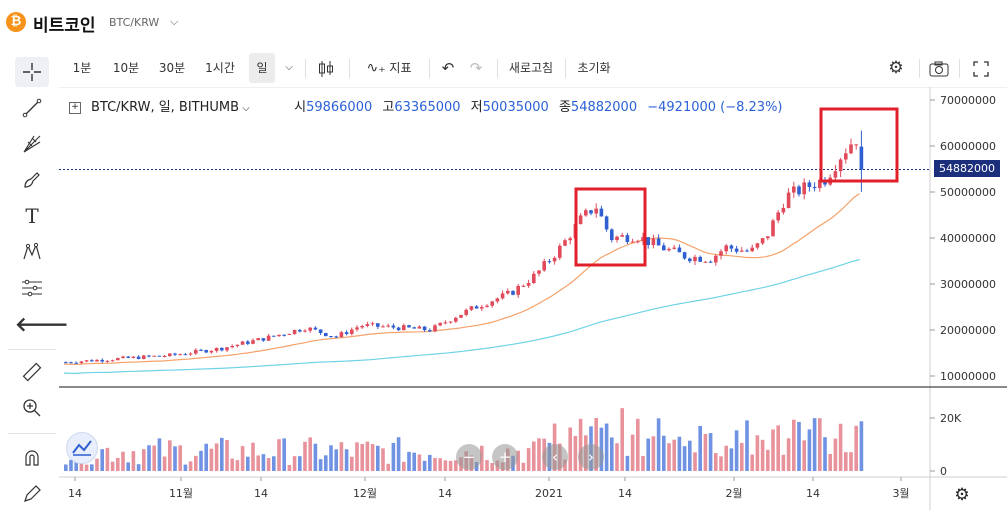 This screenshot has width=1007, height=510. I want to click on candlestick-type-icon, so click(326, 68).